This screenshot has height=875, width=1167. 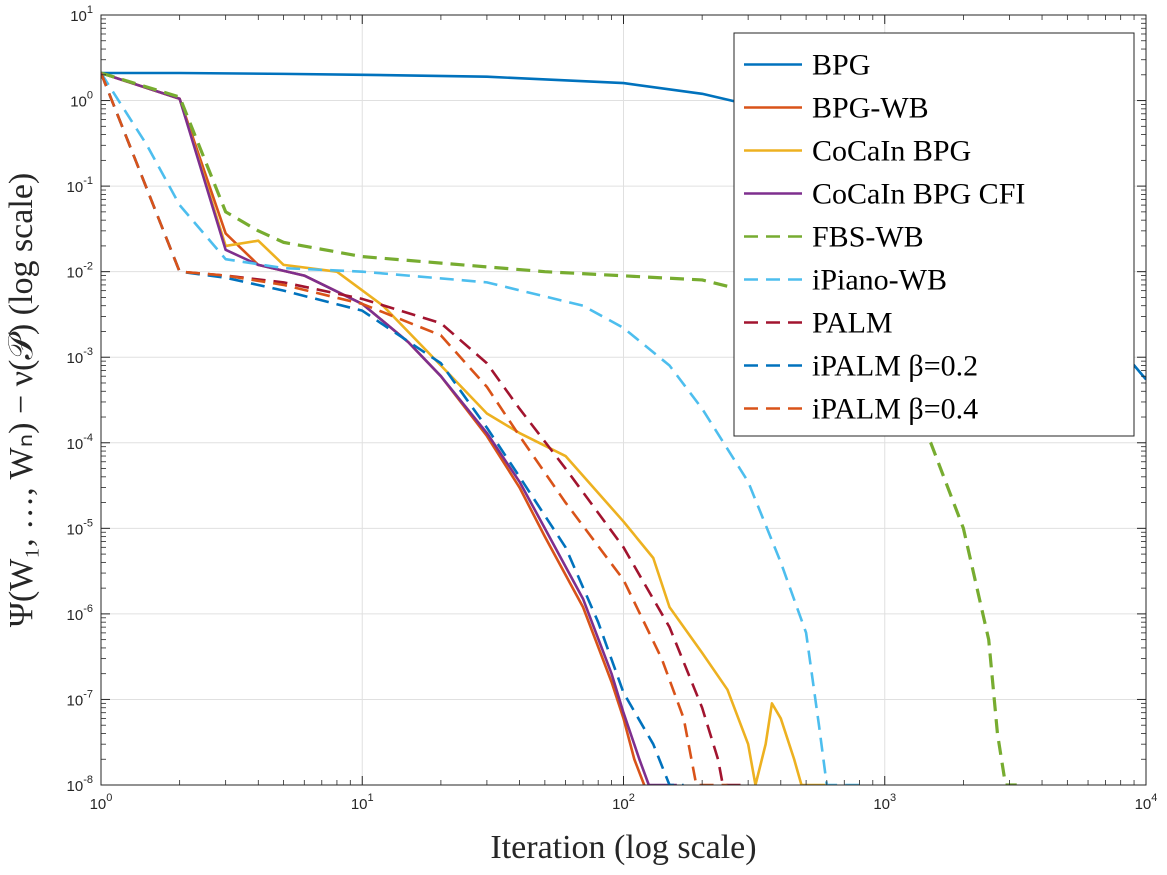 What do you see at coordinates (884, 802) in the screenshot?
I see `x-tick-label: 10³` at bounding box center [884, 802].